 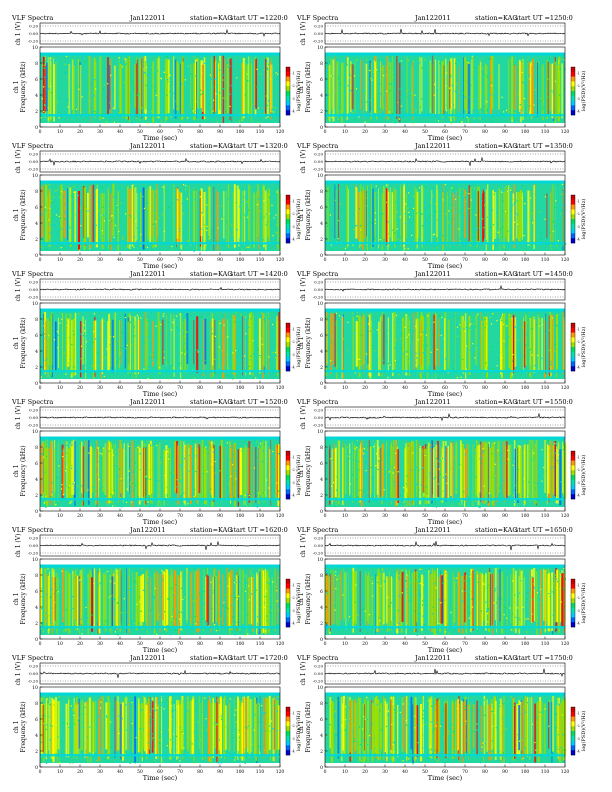 I want to click on x-tick-label: 70, so click(x=180, y=132).